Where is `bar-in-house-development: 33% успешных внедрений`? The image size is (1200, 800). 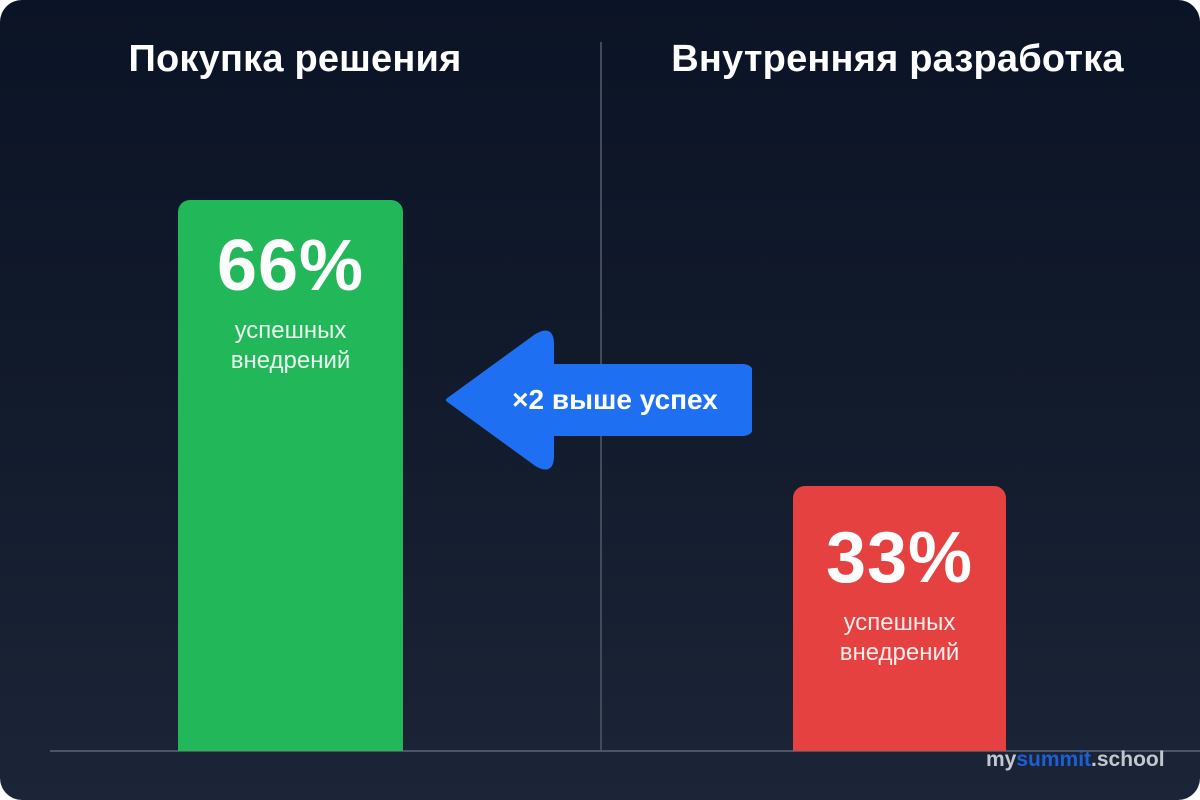
bar-in-house-development: 33% успешных внедрений is located at coordinates (899, 618).